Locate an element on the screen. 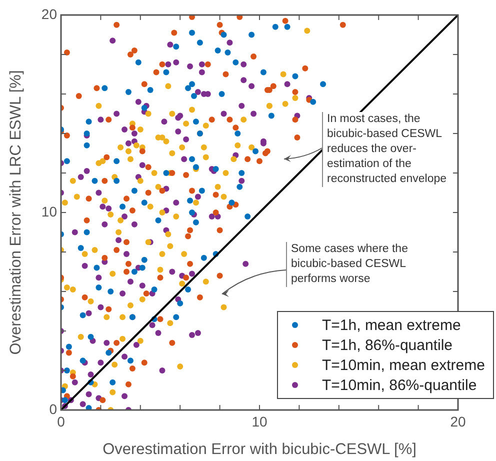 The height and width of the screenshot is (461, 496). x-tick-label: 20 is located at coordinates (458, 421).